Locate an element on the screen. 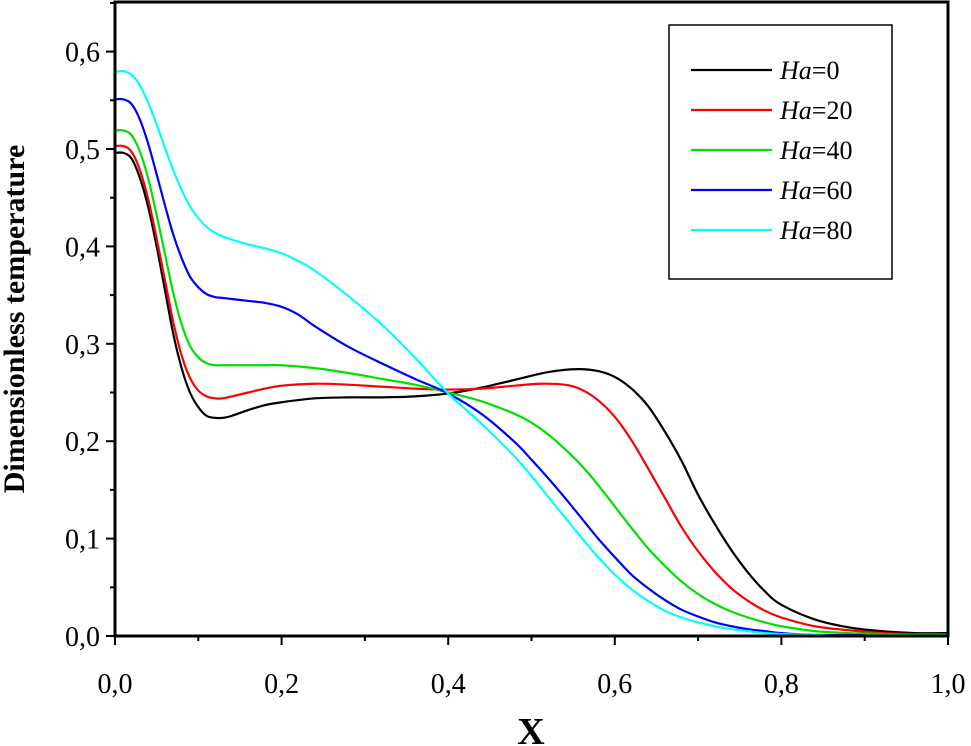  legend-label-3: Ha=60 is located at coordinates (815, 190).